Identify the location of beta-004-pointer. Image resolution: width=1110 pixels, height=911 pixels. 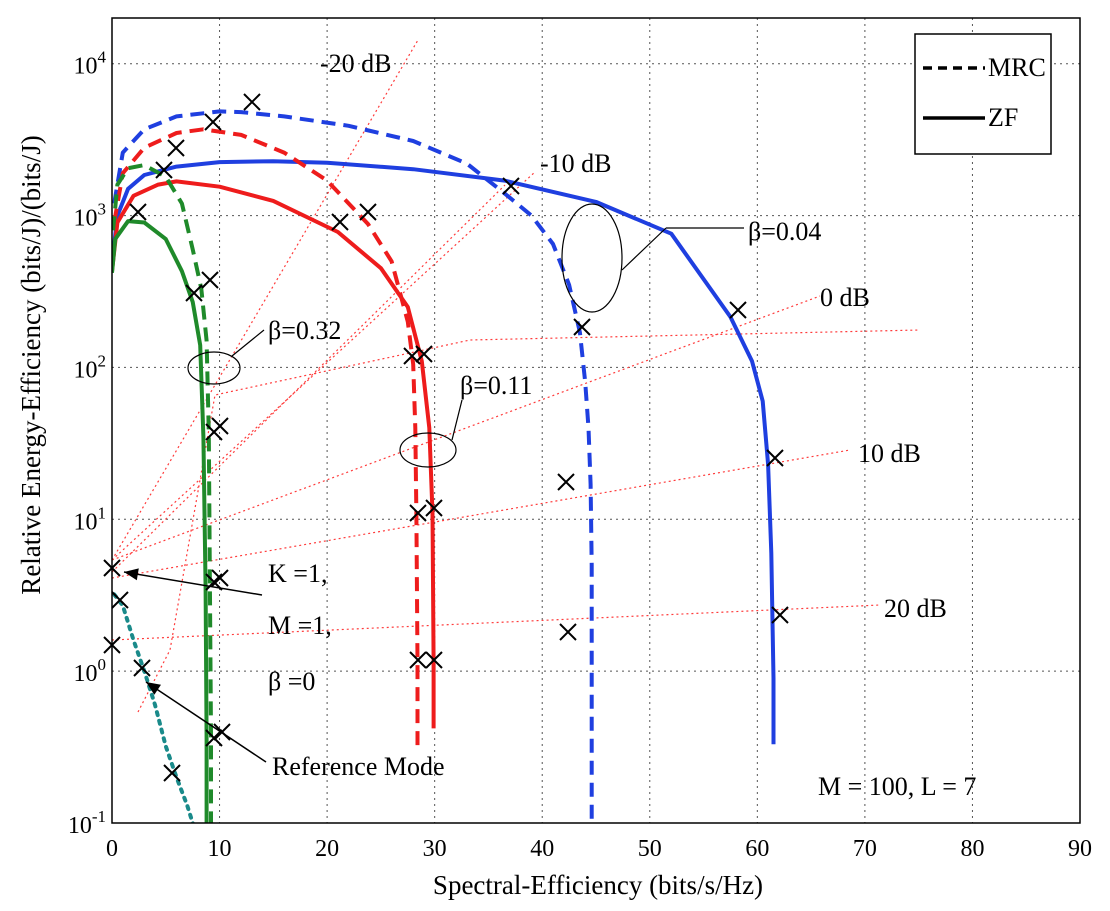
(644, 249).